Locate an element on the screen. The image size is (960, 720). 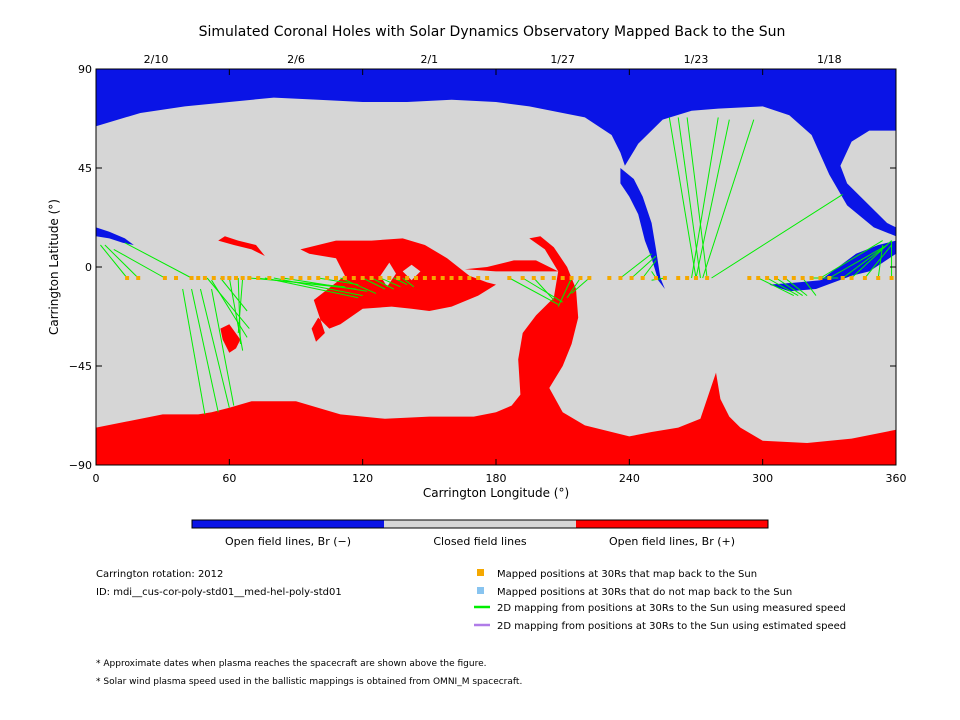
x-tick-label: 300 is located at coordinates (762, 478).